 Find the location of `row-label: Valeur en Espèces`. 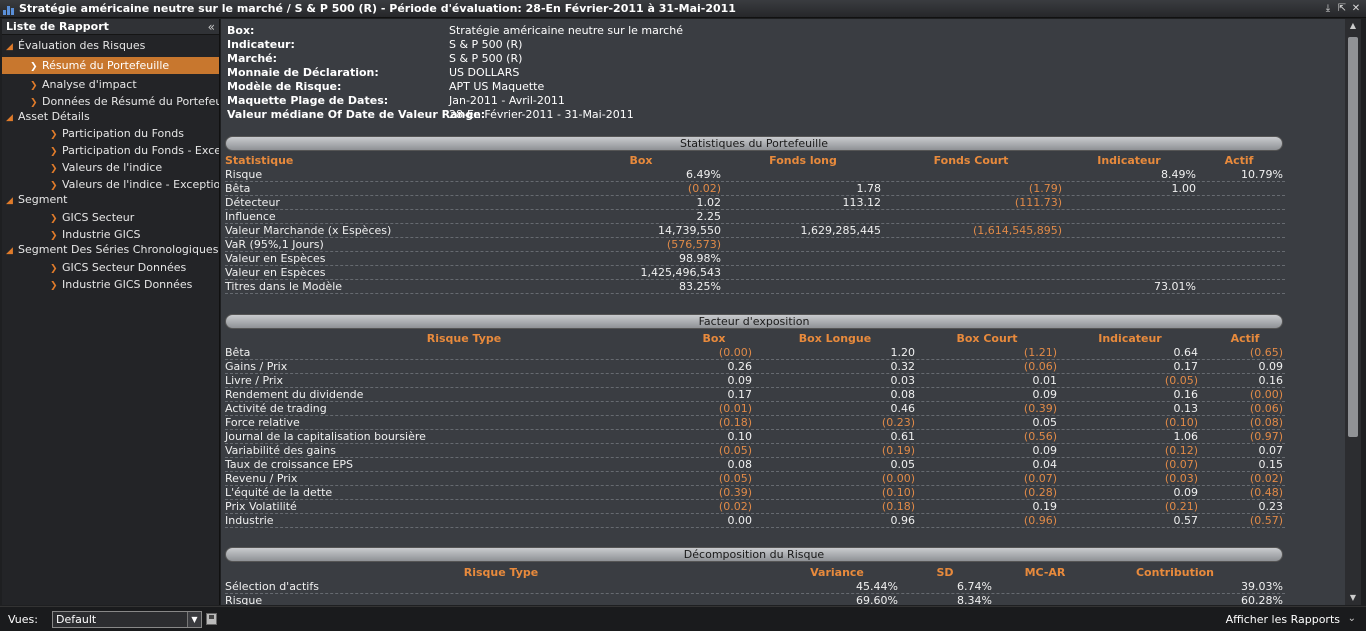

row-label: Valeur en Espèces is located at coordinates (275, 272).